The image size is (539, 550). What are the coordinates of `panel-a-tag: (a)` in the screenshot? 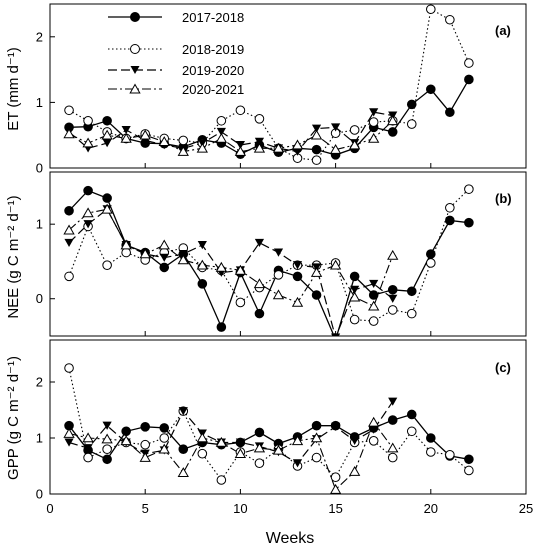 It's located at (503, 30).